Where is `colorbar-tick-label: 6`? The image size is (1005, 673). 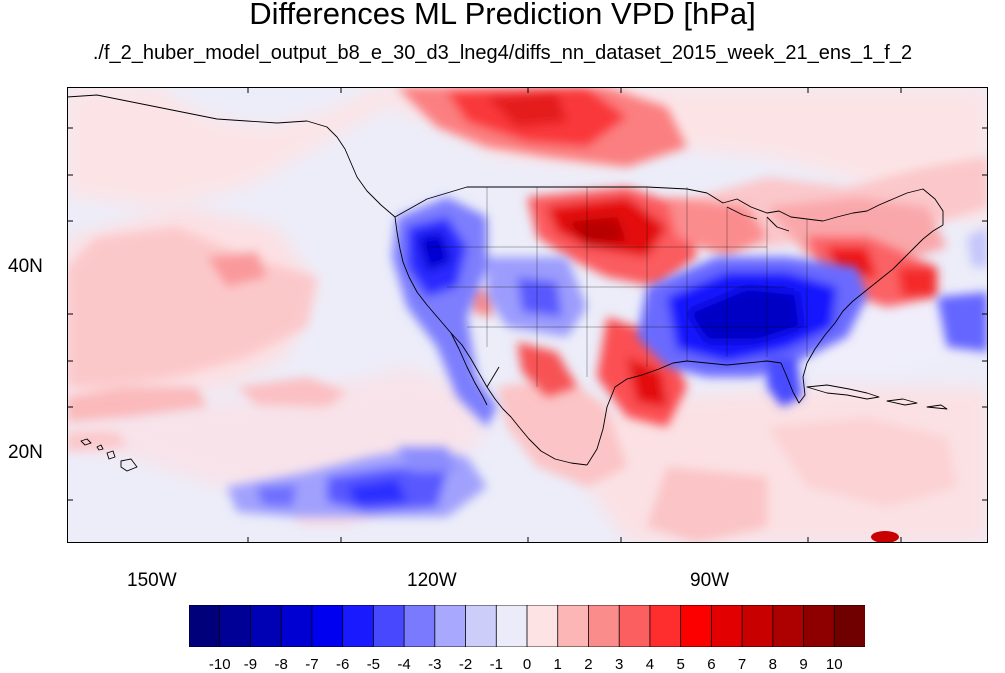 colorbar-tick-label: 6 is located at coordinates (711, 664).